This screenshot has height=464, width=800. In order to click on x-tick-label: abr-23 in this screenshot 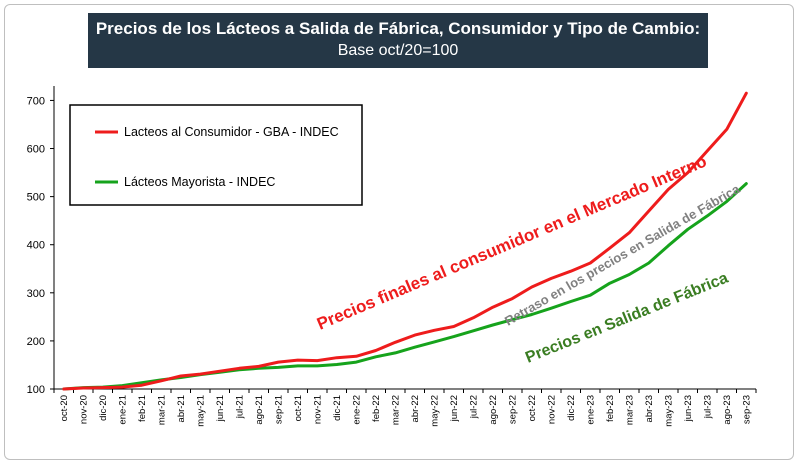, I will do `click(649, 408)`.